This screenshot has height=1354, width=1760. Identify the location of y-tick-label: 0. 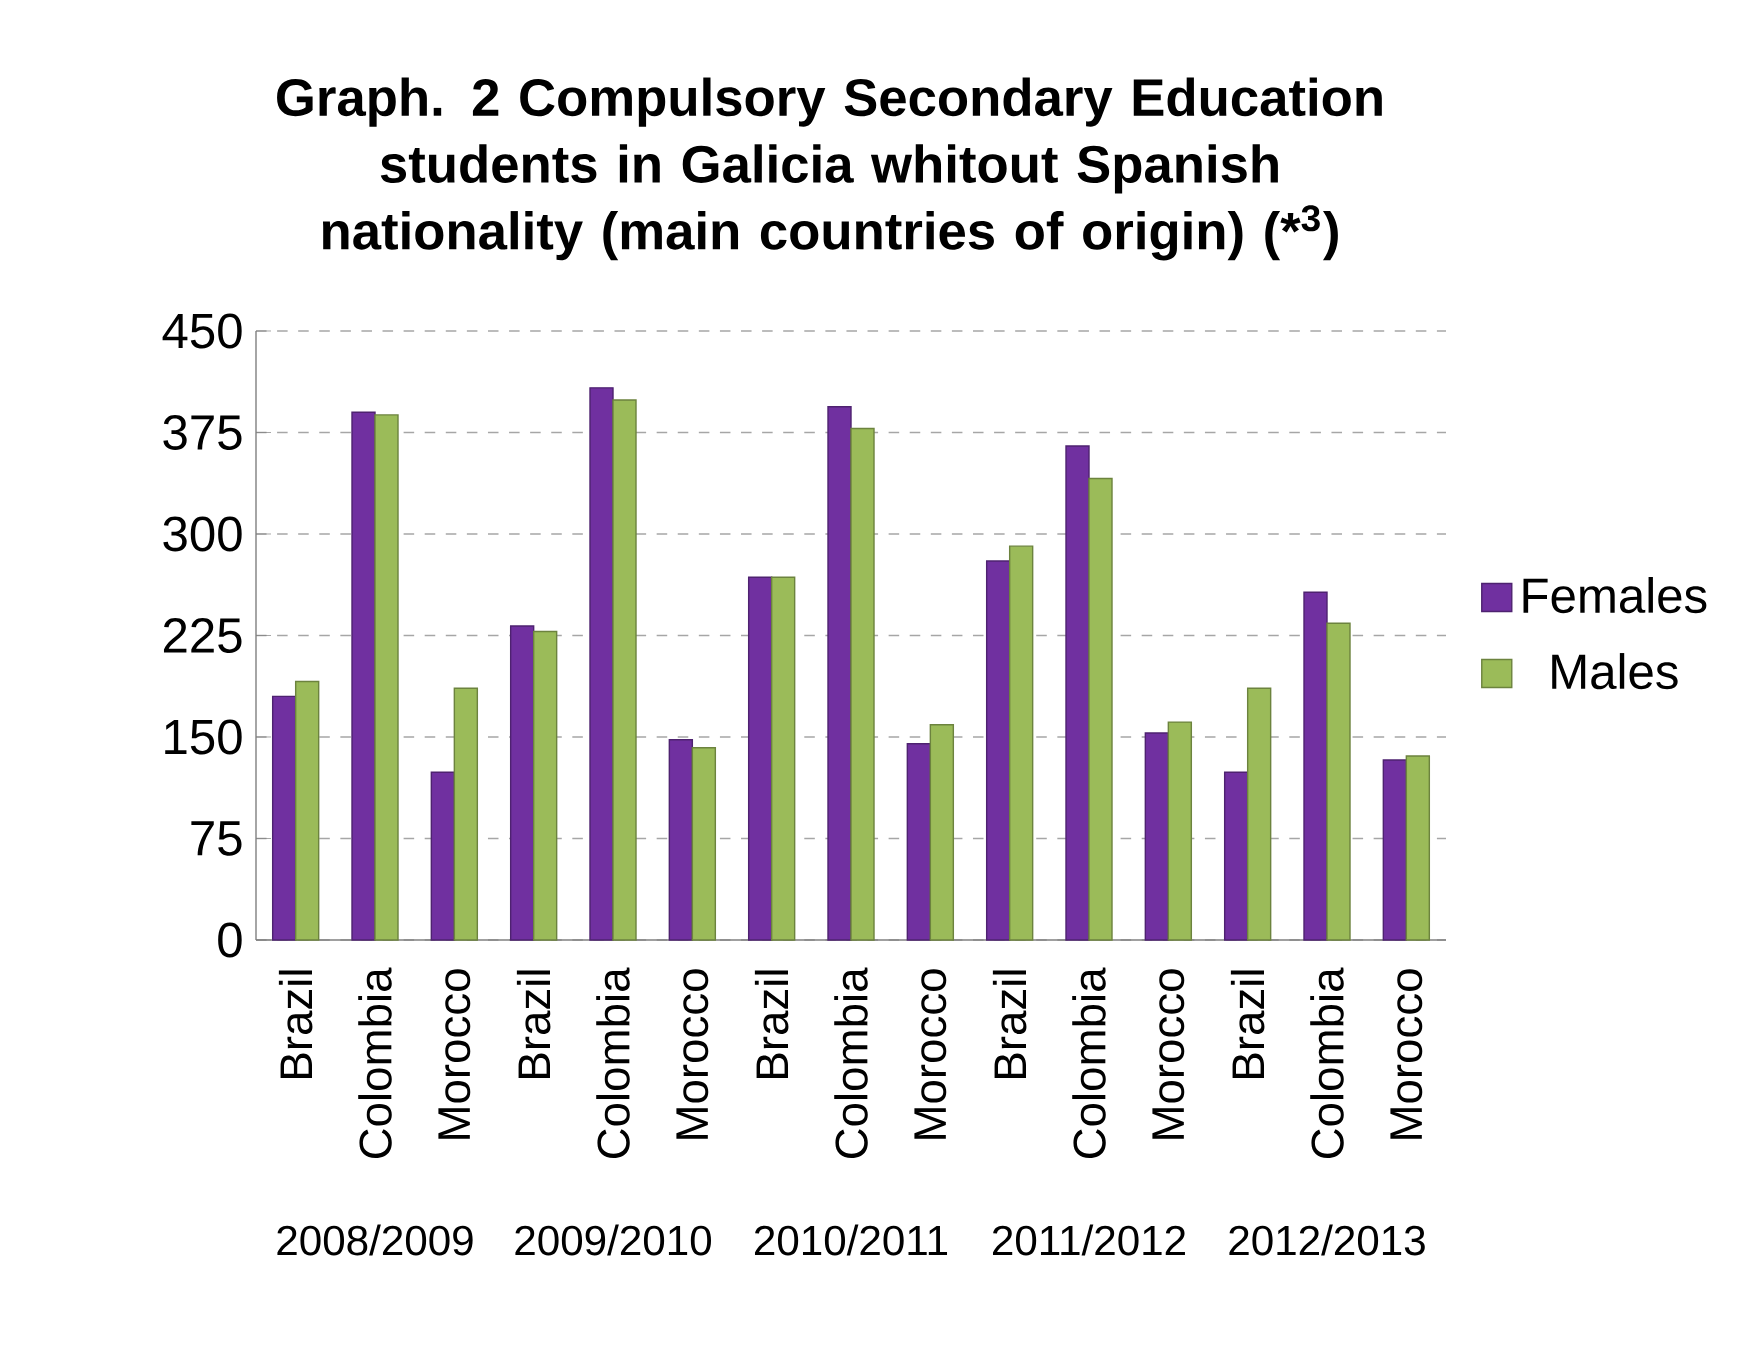
(230, 940).